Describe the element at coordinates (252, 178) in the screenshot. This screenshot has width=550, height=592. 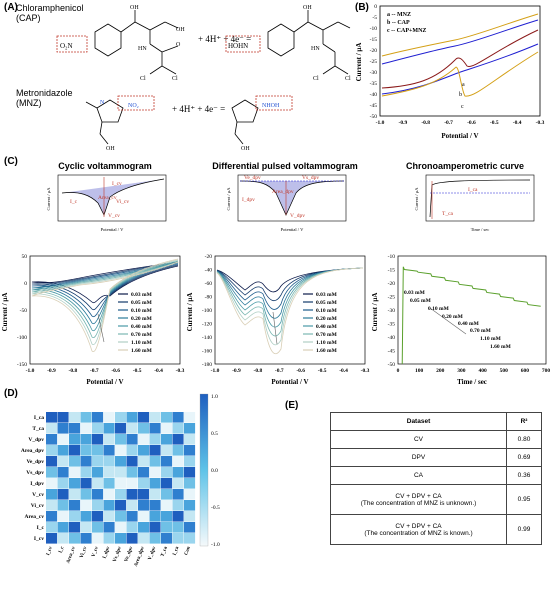
I see `dpv-schem-ve: Ve_dpv` at that location.